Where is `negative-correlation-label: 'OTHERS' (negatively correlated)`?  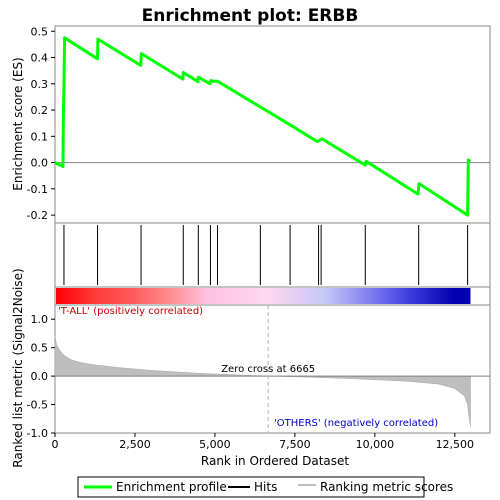
negative-correlation-label: 'OTHERS' (negatively correlated) is located at coordinates (356, 423).